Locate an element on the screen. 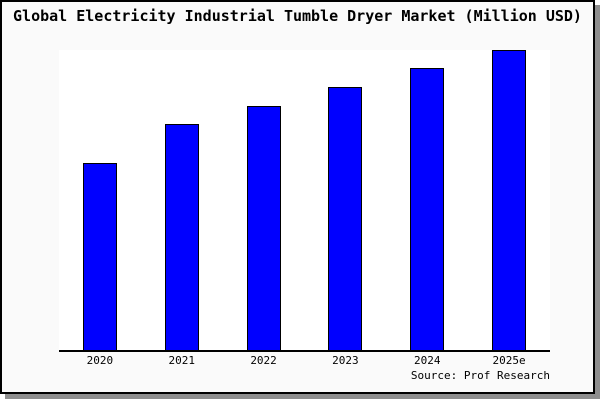 The height and width of the screenshot is (400, 600). x-tick-label-2025e: 2025e is located at coordinates (509, 360).